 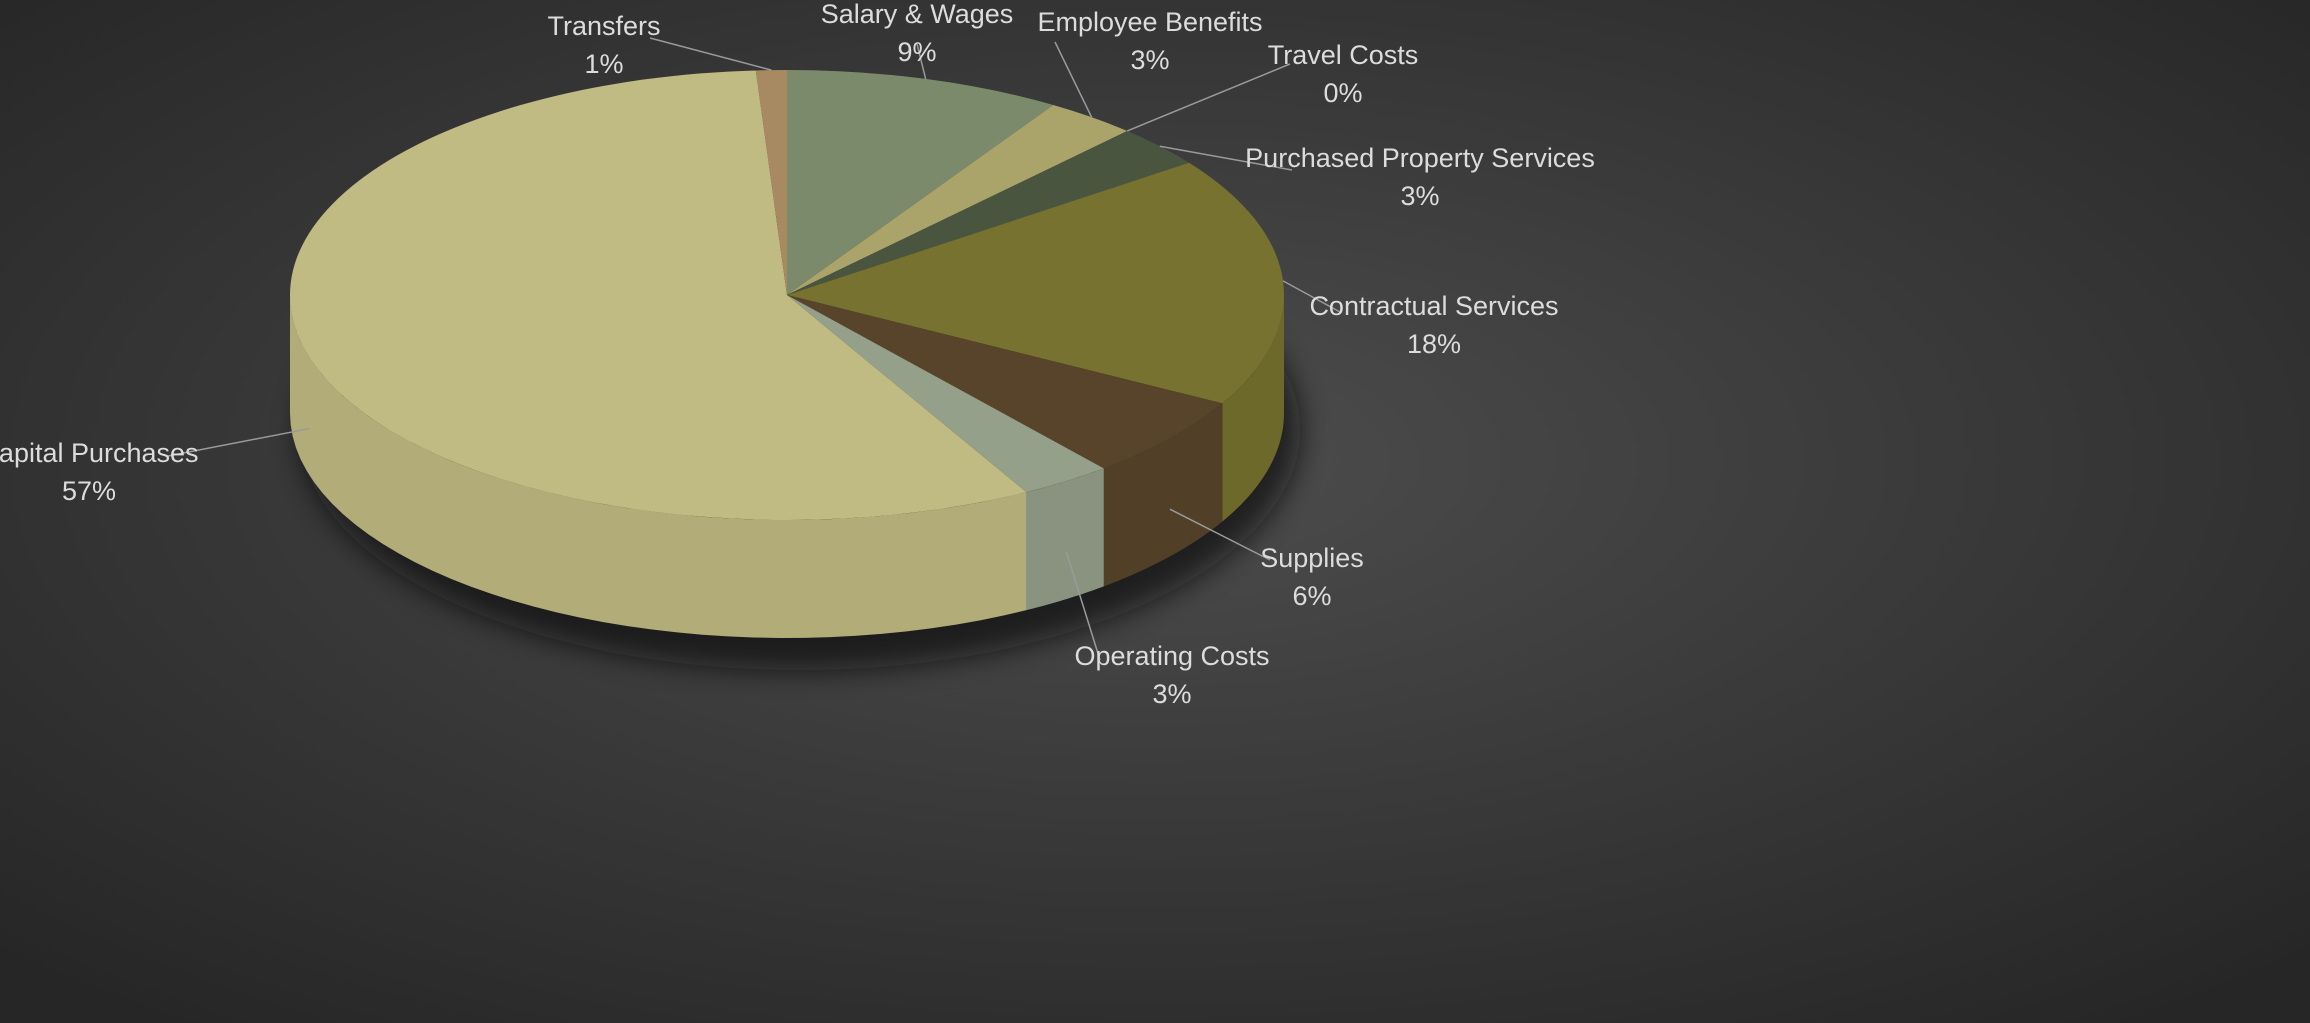 I want to click on data-label-name: Transfers, so click(x=603, y=26).